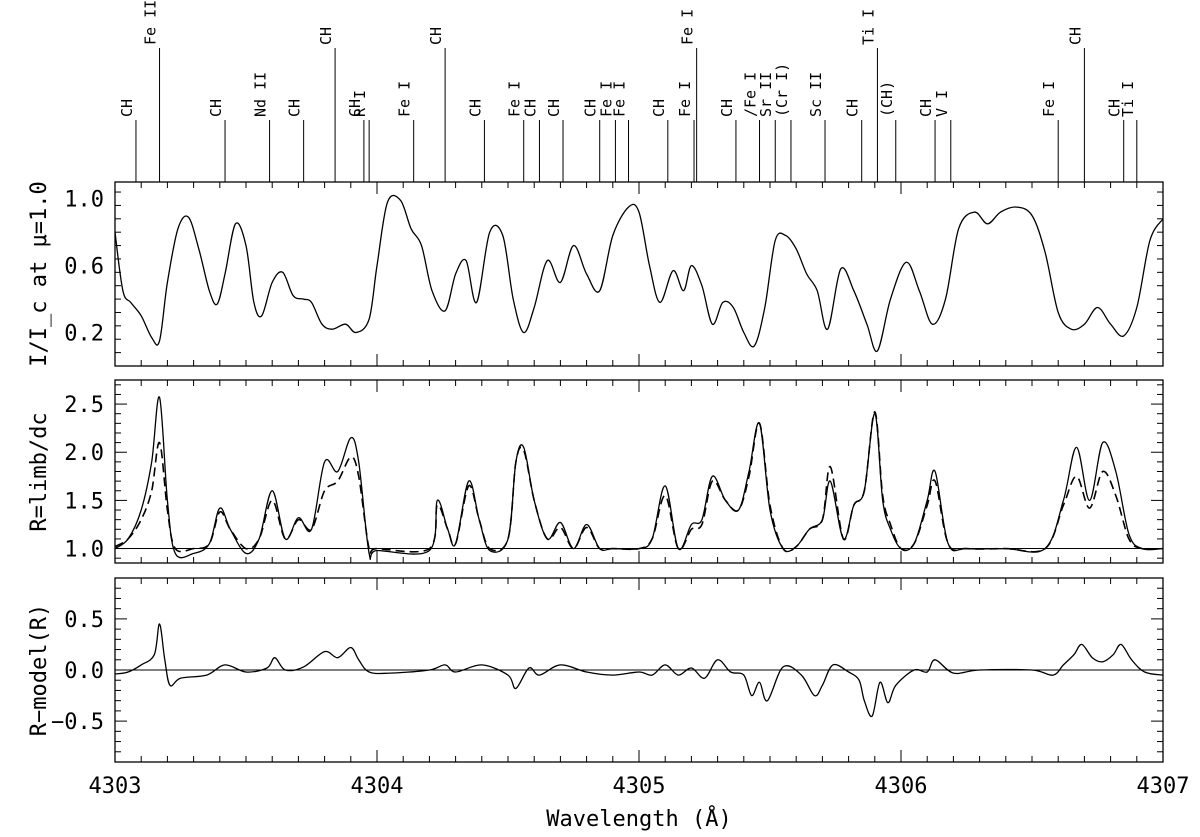 The height and width of the screenshot is (837, 1200). I want to click on y-tick-label: 0.0, so click(84, 671).